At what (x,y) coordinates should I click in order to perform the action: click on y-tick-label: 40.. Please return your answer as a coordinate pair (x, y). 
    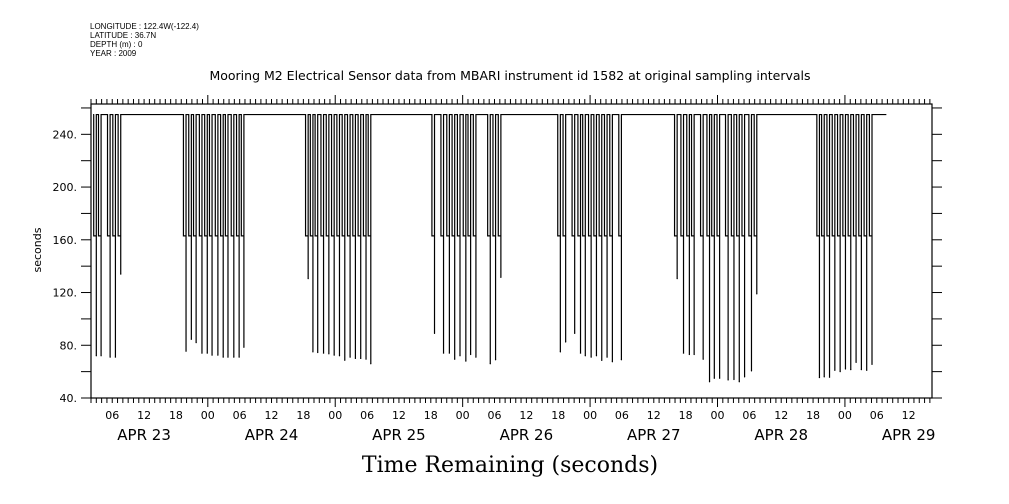
    Looking at the image, I should click on (69, 398).